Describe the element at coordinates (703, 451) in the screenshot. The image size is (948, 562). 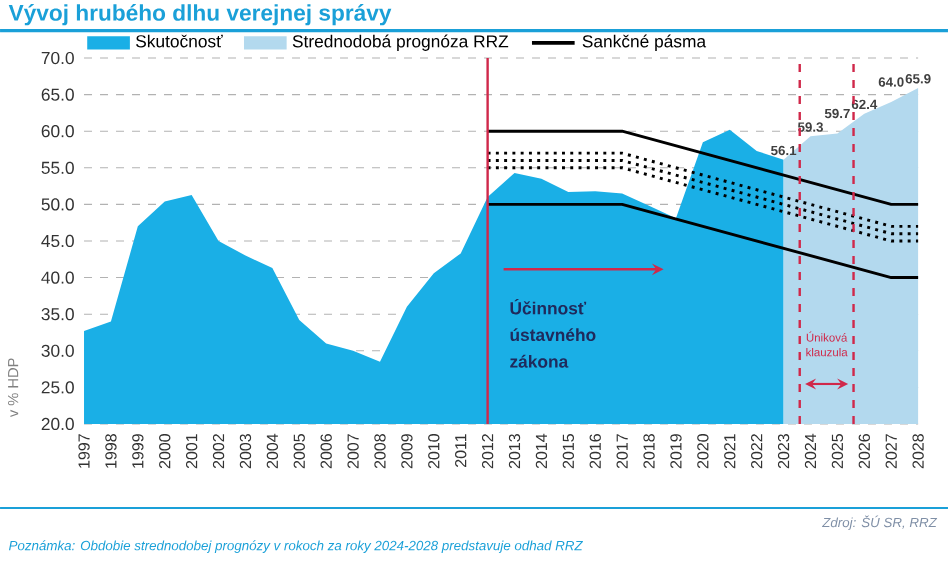
I see `x-tick-label: 2020` at that location.